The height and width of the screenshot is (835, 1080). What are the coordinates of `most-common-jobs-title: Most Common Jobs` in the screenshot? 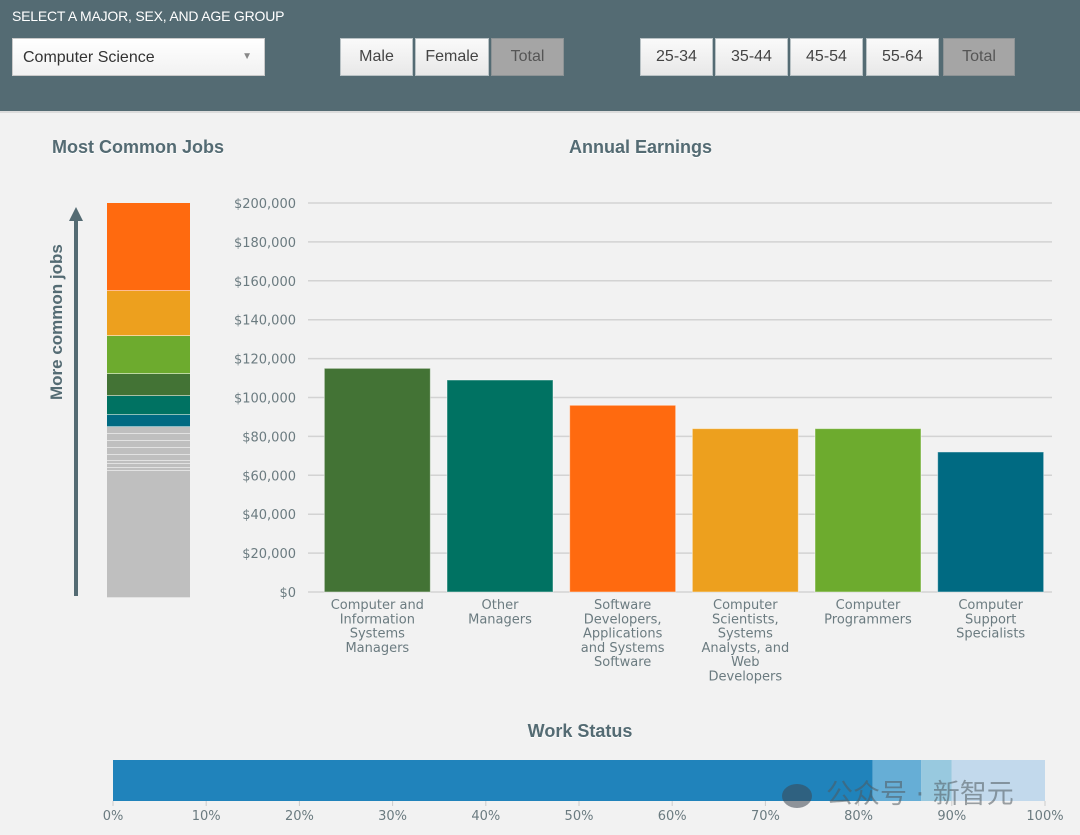 It's located at (138, 147).